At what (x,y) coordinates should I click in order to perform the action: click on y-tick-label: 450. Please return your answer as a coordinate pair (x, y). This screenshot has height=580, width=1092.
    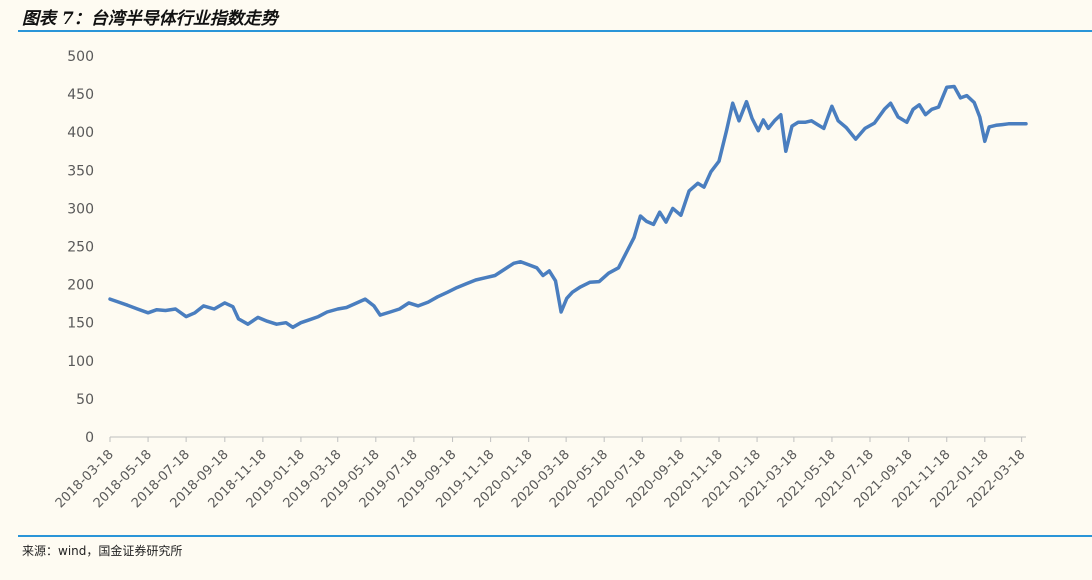
    Looking at the image, I should click on (80, 95).